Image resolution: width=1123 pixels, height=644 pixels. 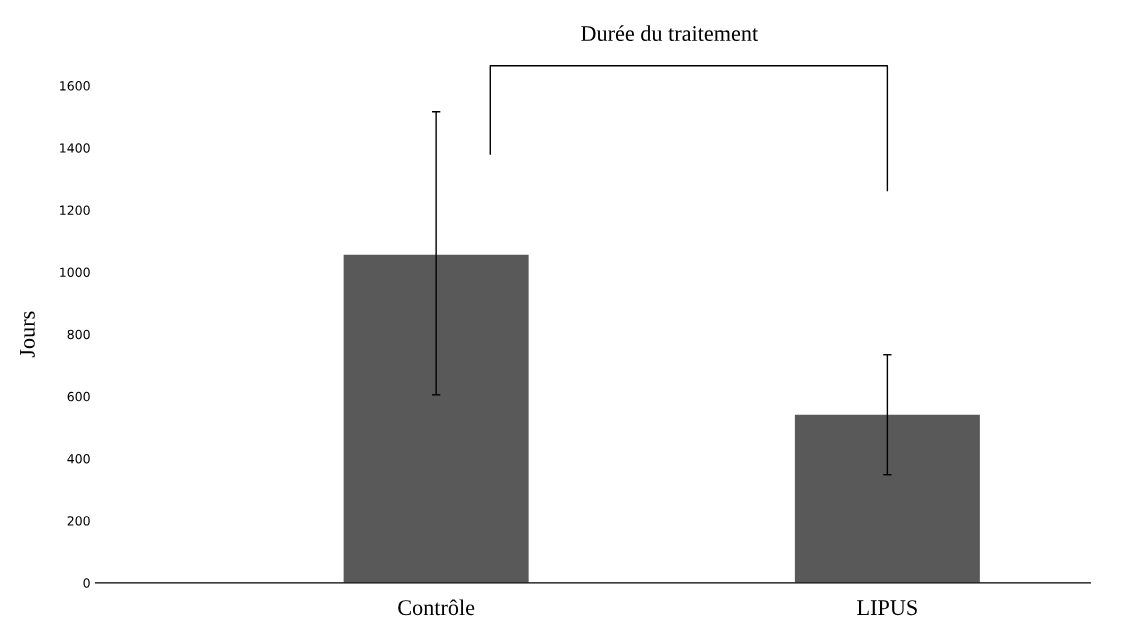 I want to click on x-tick-label: Contrôle, so click(x=436, y=607).